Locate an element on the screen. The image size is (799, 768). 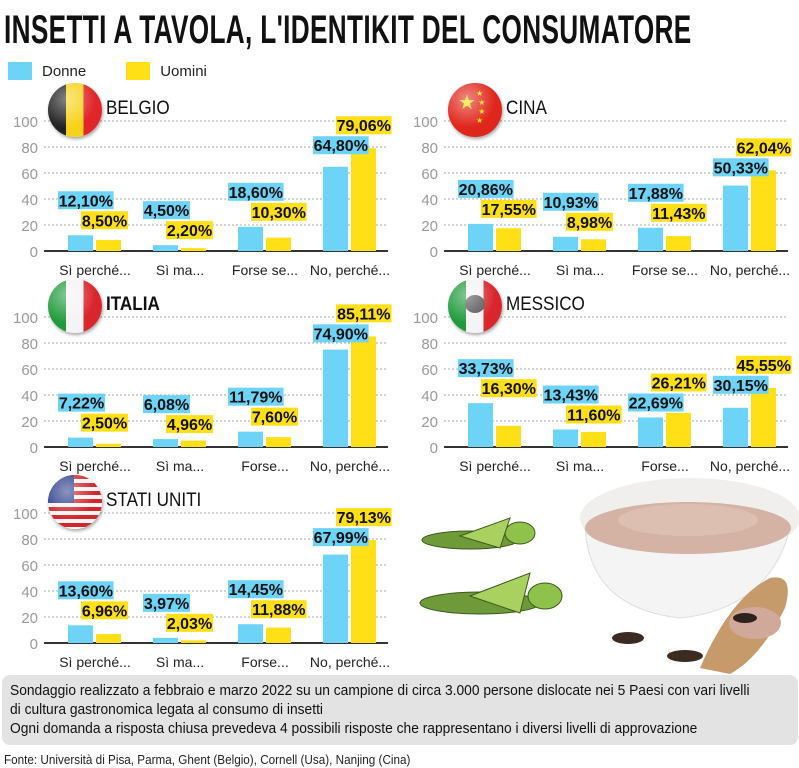
data-label-uomini: 2,03% is located at coordinates (189, 624).